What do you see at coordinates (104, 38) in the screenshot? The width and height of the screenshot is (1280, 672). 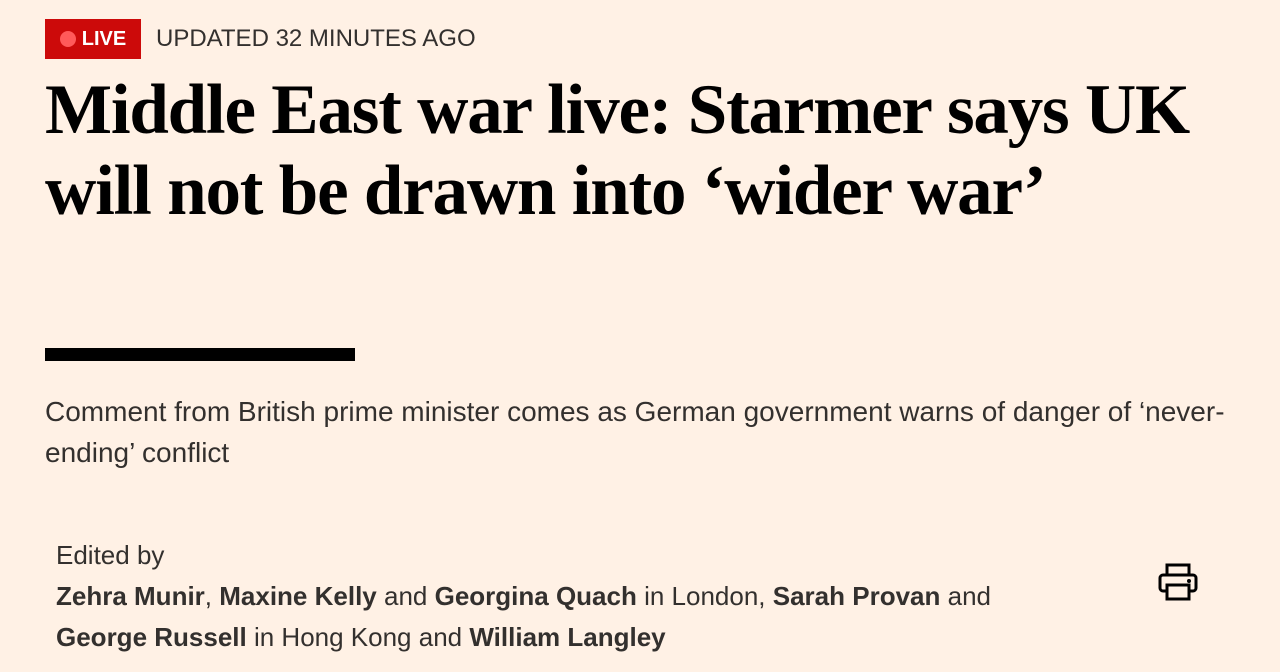 I see `live-label: LIVE` at bounding box center [104, 38].